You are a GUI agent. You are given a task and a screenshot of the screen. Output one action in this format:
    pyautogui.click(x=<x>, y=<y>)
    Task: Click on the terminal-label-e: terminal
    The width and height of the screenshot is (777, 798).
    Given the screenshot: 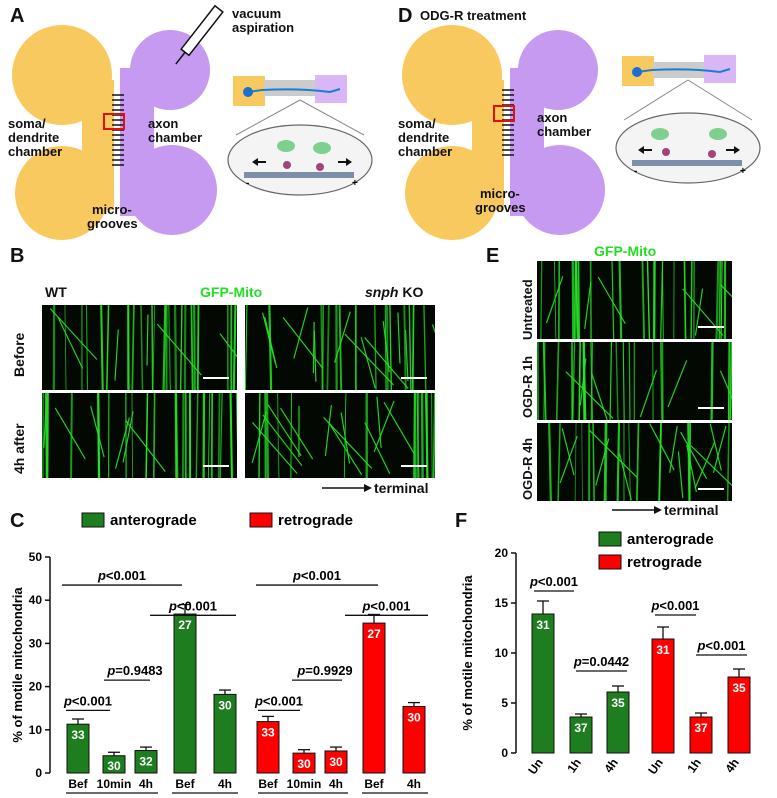 What is the action you would take?
    pyautogui.click(x=691, y=510)
    